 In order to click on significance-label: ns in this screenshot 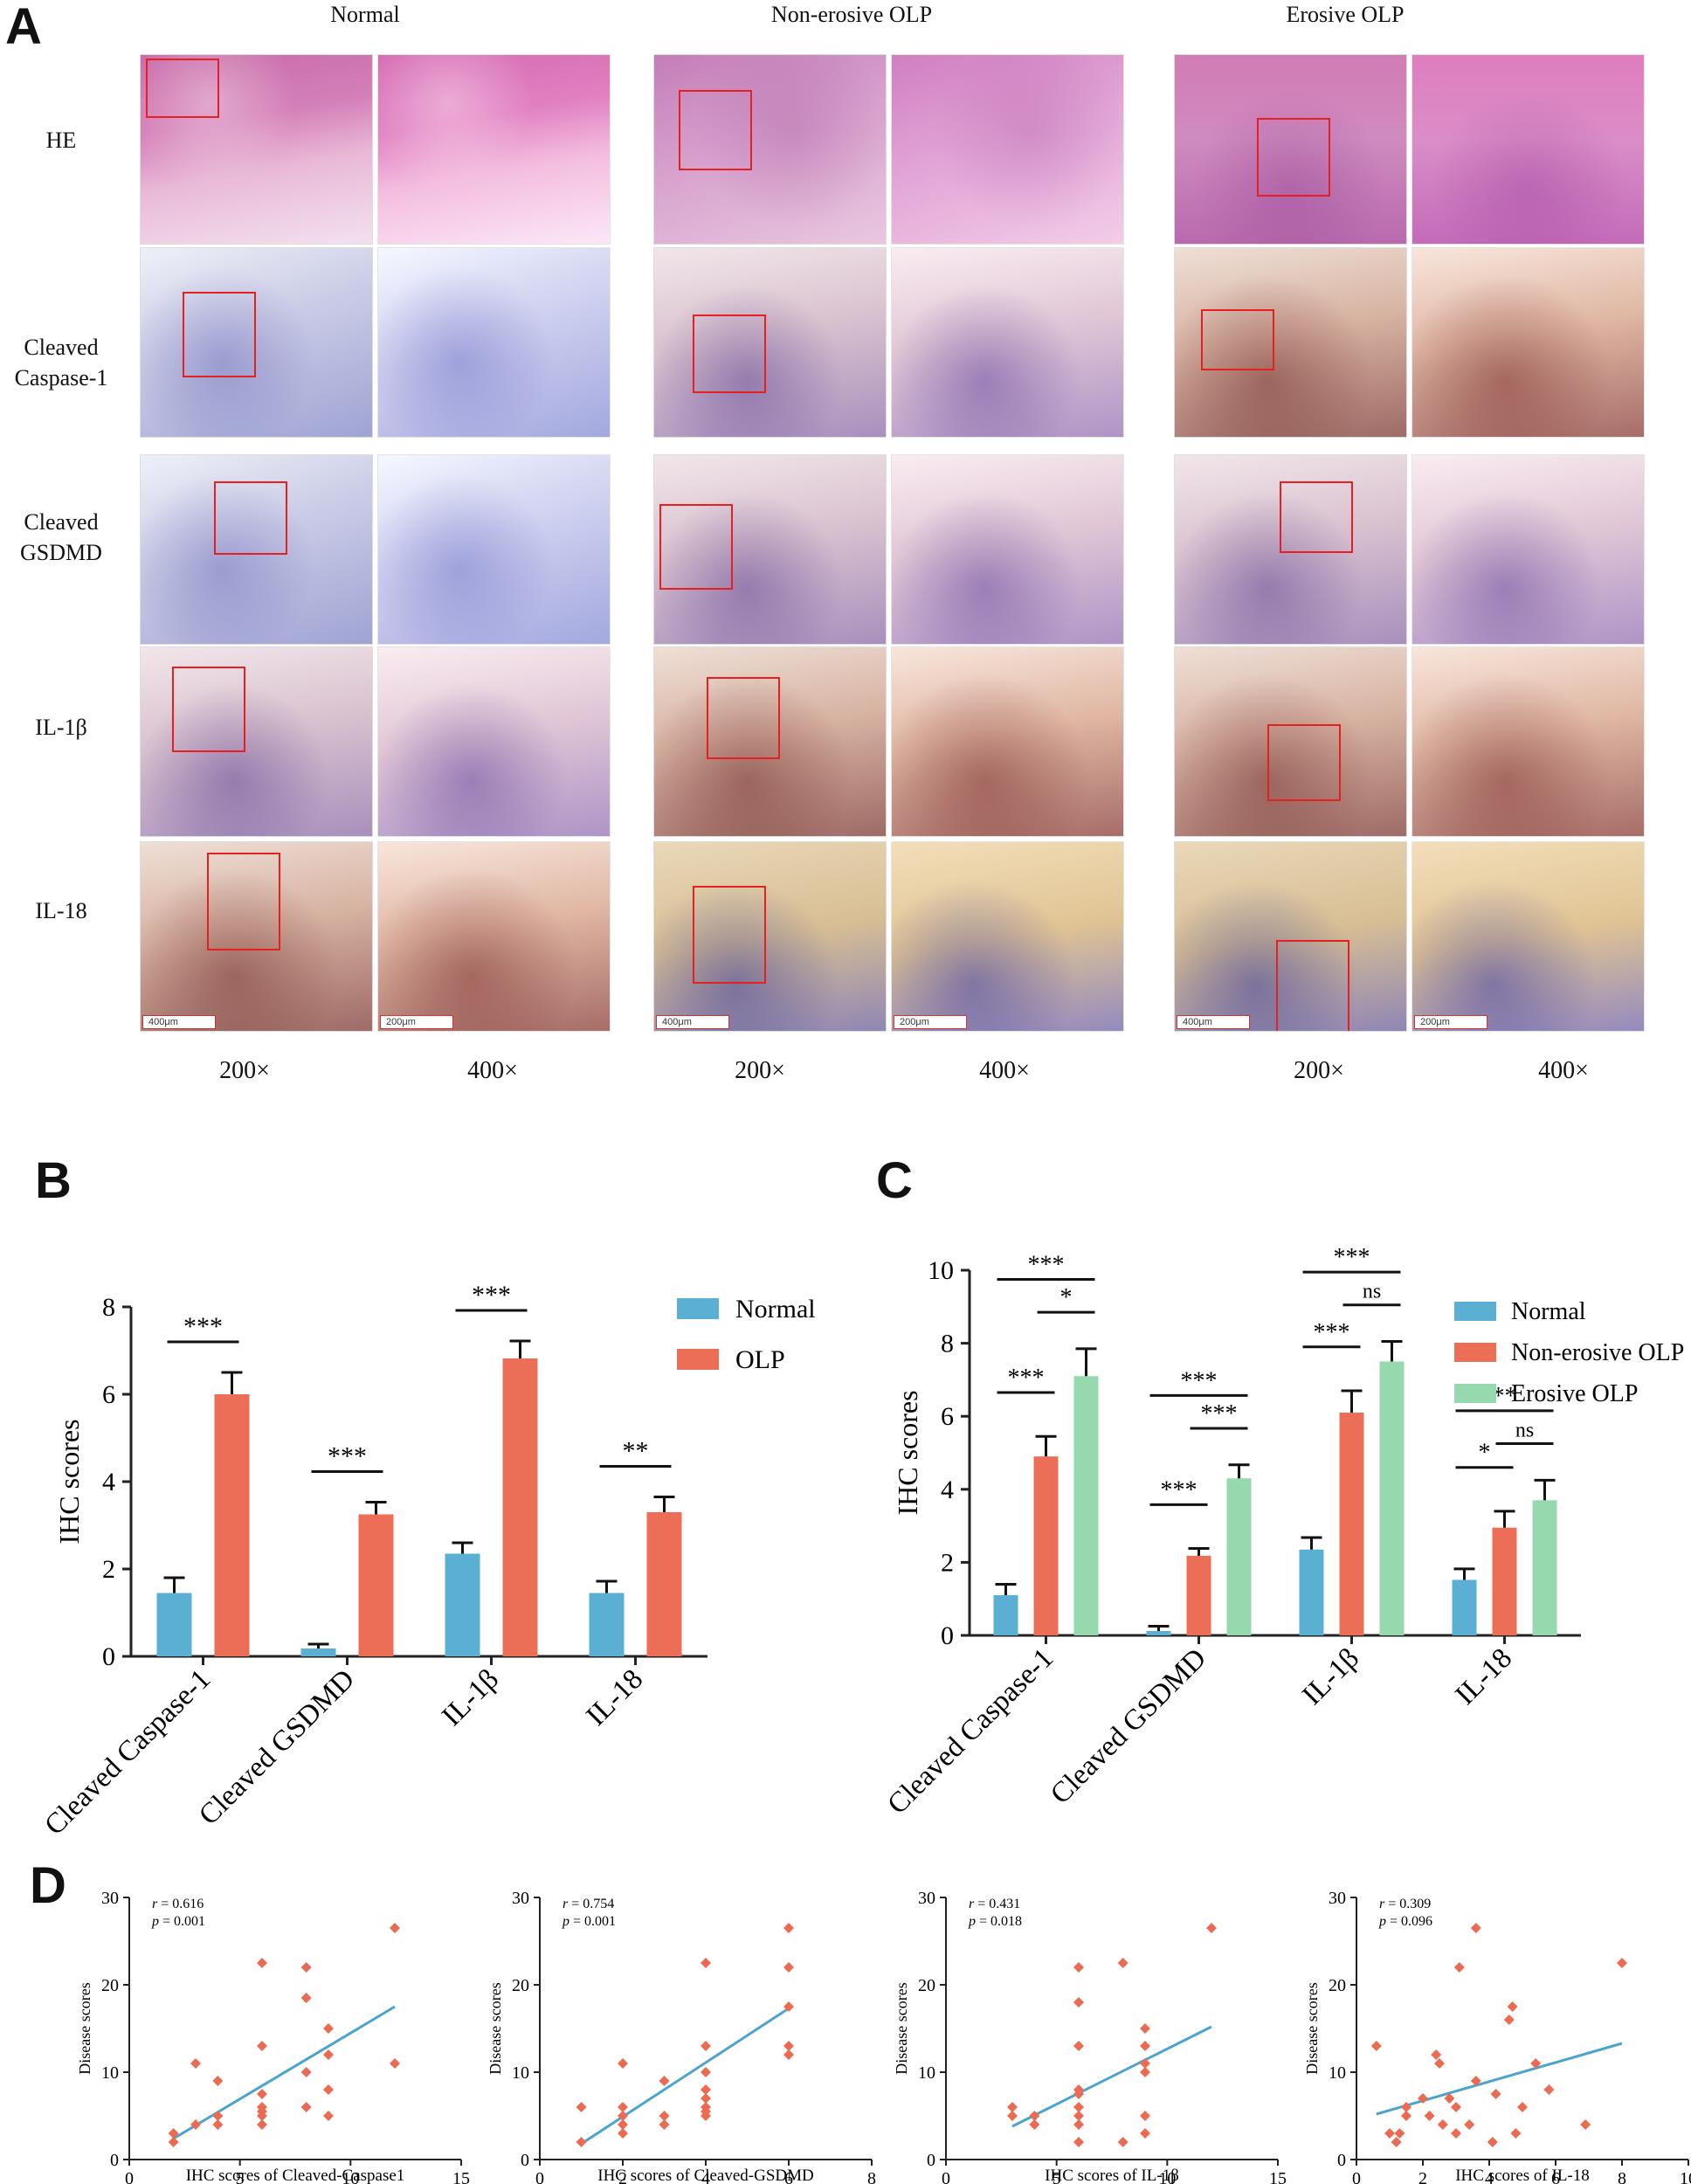, I will do `click(1372, 1292)`.